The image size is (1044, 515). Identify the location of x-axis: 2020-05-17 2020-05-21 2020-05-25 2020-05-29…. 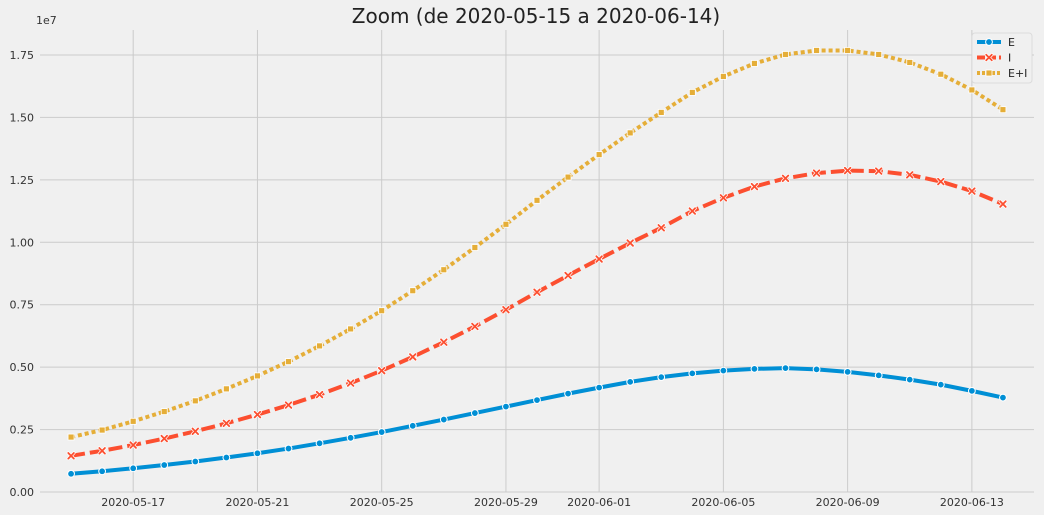
(552, 502).